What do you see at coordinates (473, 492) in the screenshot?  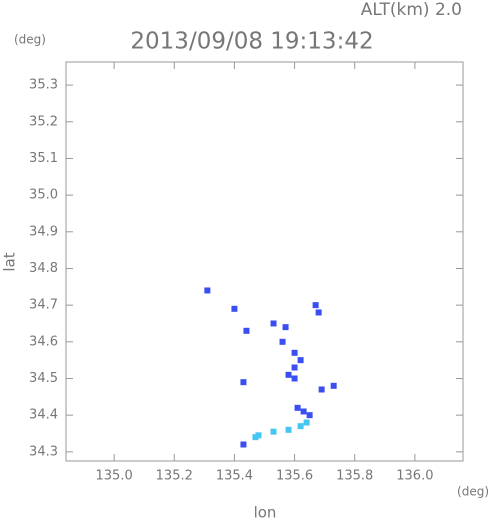 I see `x-unit: (deg)` at bounding box center [473, 492].